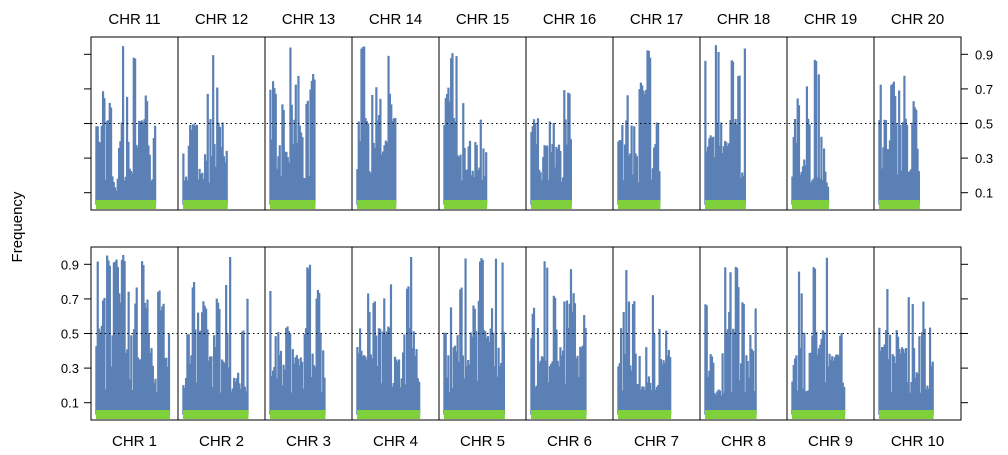 Image resolution: width=1008 pixels, height=455 pixels. Describe the element at coordinates (134, 19) in the screenshot. I see `panel-label: CHR 11` at that location.